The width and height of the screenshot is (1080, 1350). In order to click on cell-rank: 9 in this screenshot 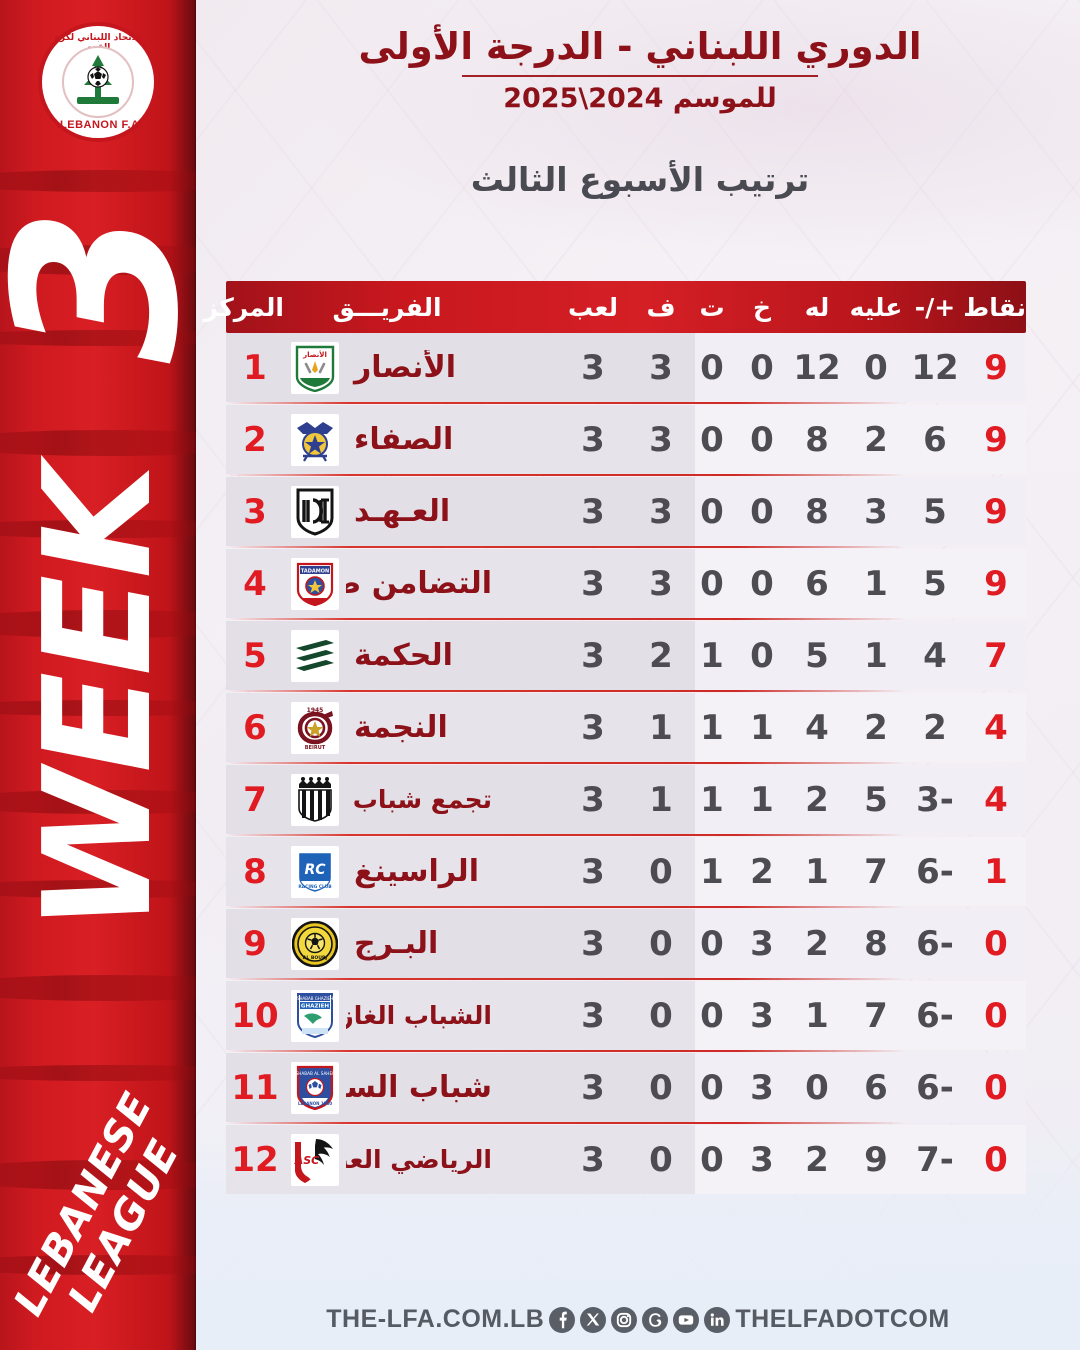, I will do `click(255, 943)`.